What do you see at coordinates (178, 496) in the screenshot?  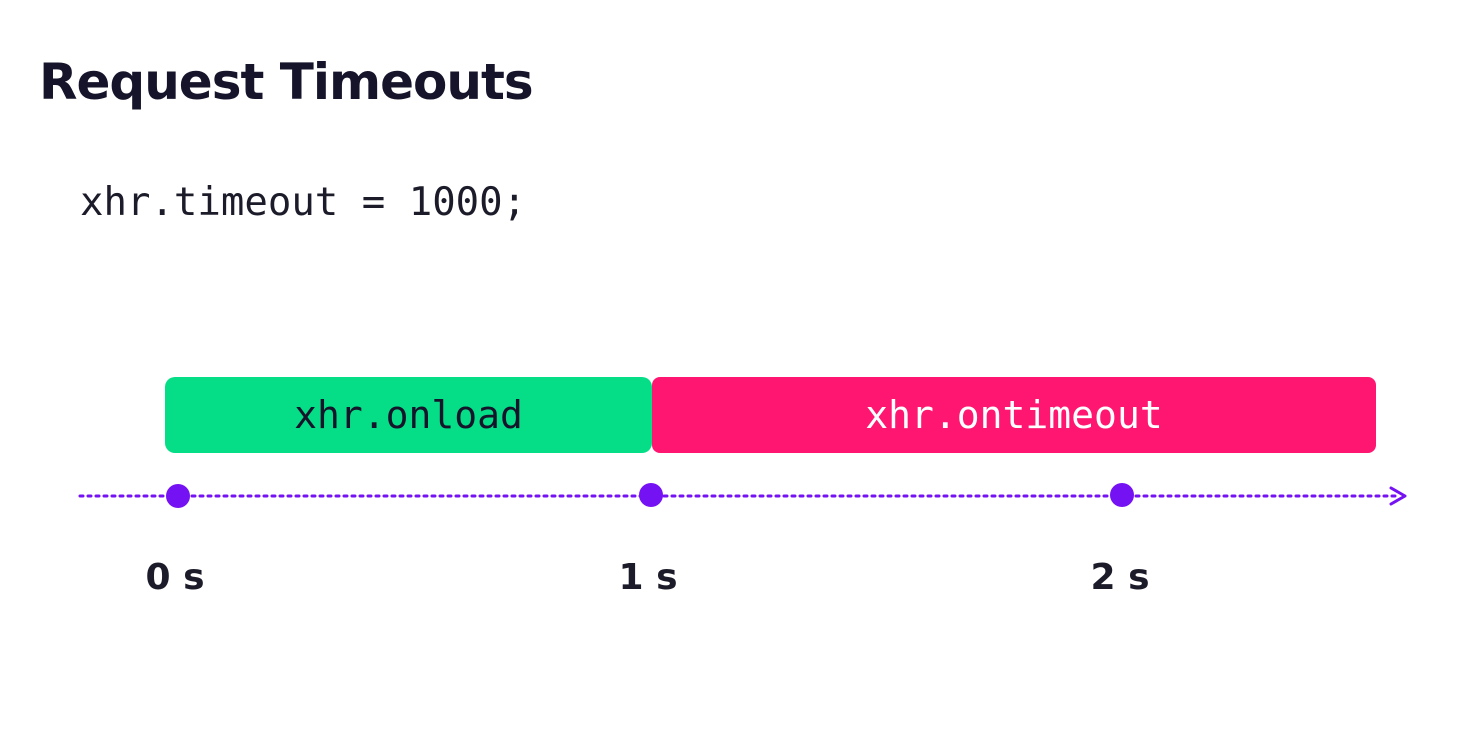 I see `tick-dot-0s` at bounding box center [178, 496].